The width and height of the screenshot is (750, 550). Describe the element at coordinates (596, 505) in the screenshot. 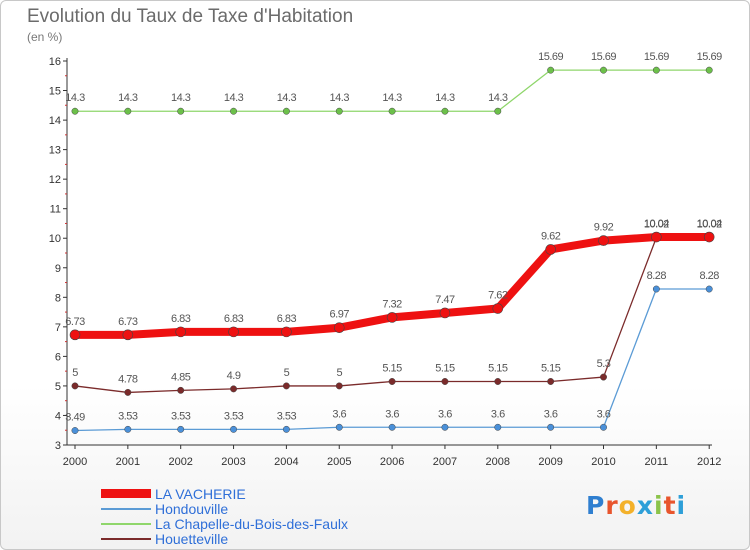

I see `logo-letter: P` at that location.